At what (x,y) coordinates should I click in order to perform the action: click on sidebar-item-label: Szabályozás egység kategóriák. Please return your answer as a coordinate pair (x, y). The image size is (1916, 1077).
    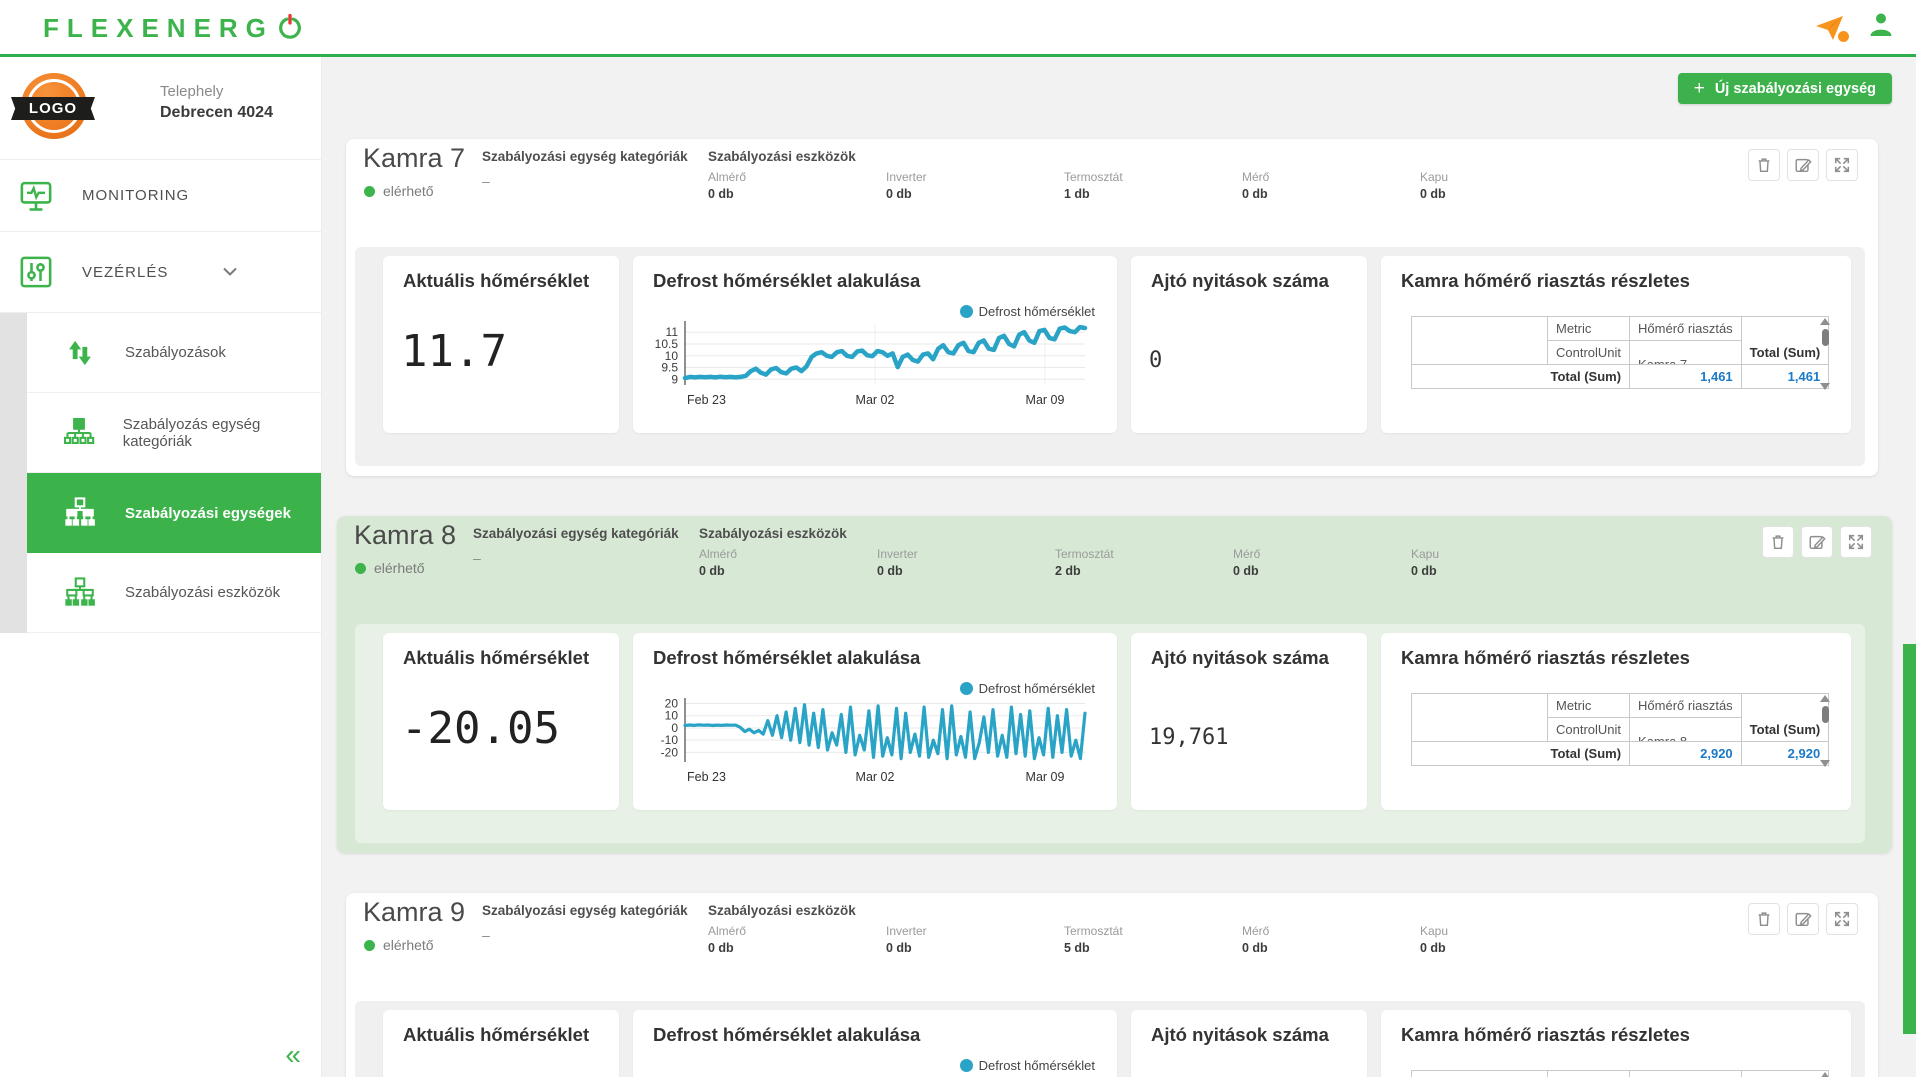
    Looking at the image, I should click on (191, 432).